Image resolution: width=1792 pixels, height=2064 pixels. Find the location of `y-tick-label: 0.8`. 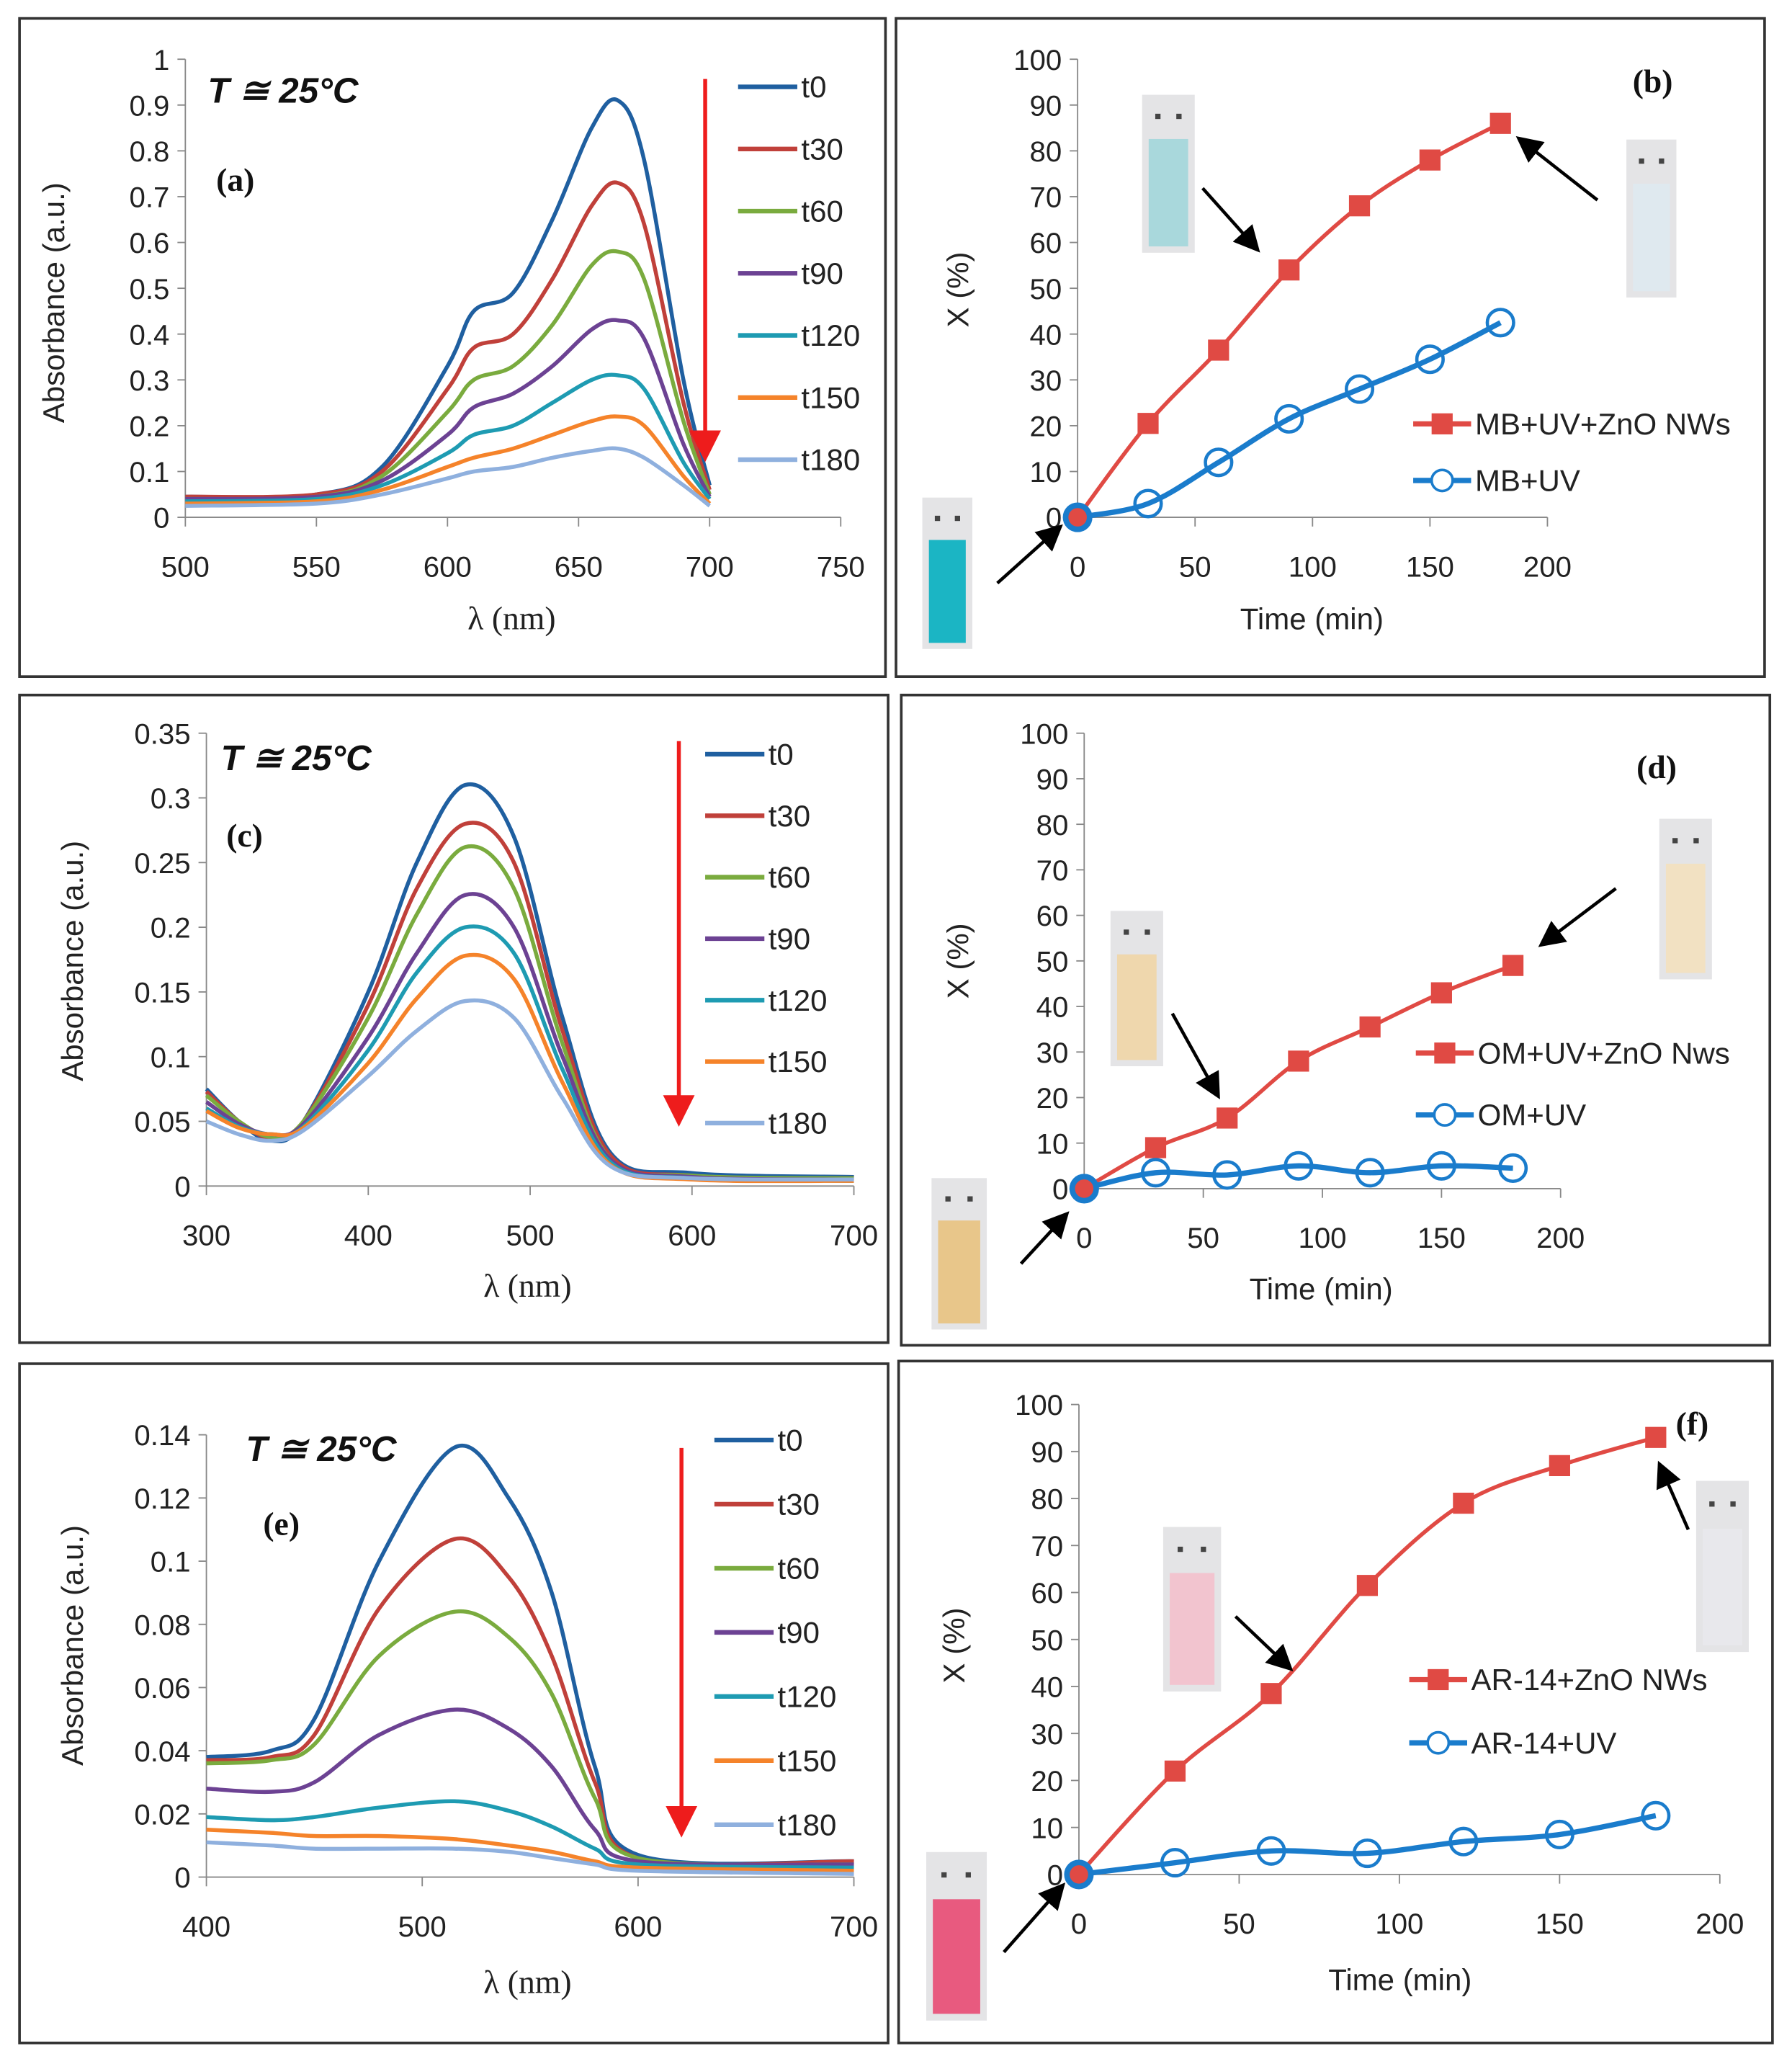

y-tick-label: 0.8 is located at coordinates (150, 151).